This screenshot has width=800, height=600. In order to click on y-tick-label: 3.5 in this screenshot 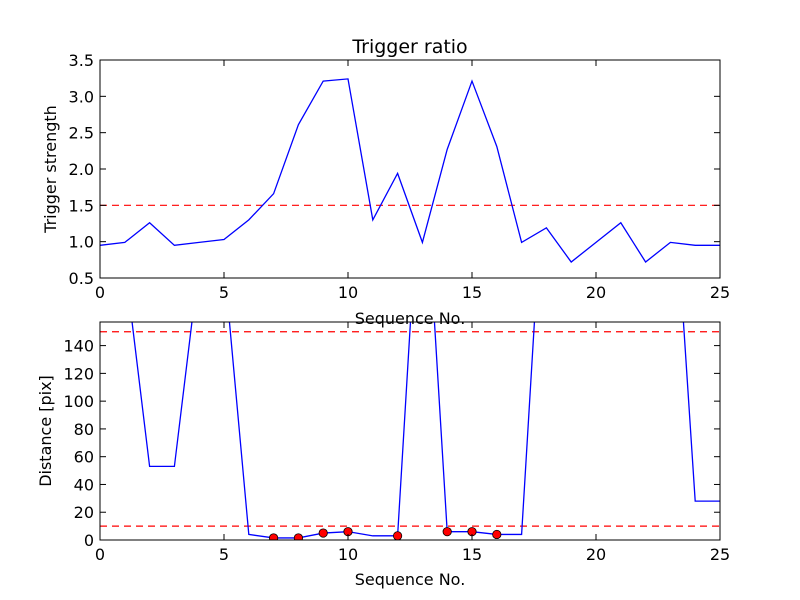, I will do `click(81, 60)`.